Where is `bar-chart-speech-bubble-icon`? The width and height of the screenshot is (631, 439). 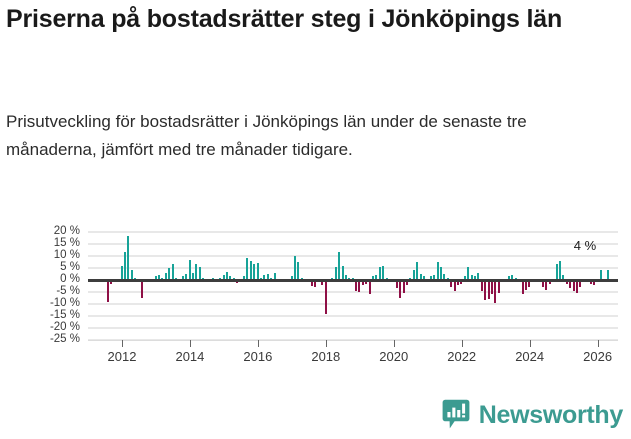 bar-chart-speech-bubble-icon is located at coordinates (456, 414).